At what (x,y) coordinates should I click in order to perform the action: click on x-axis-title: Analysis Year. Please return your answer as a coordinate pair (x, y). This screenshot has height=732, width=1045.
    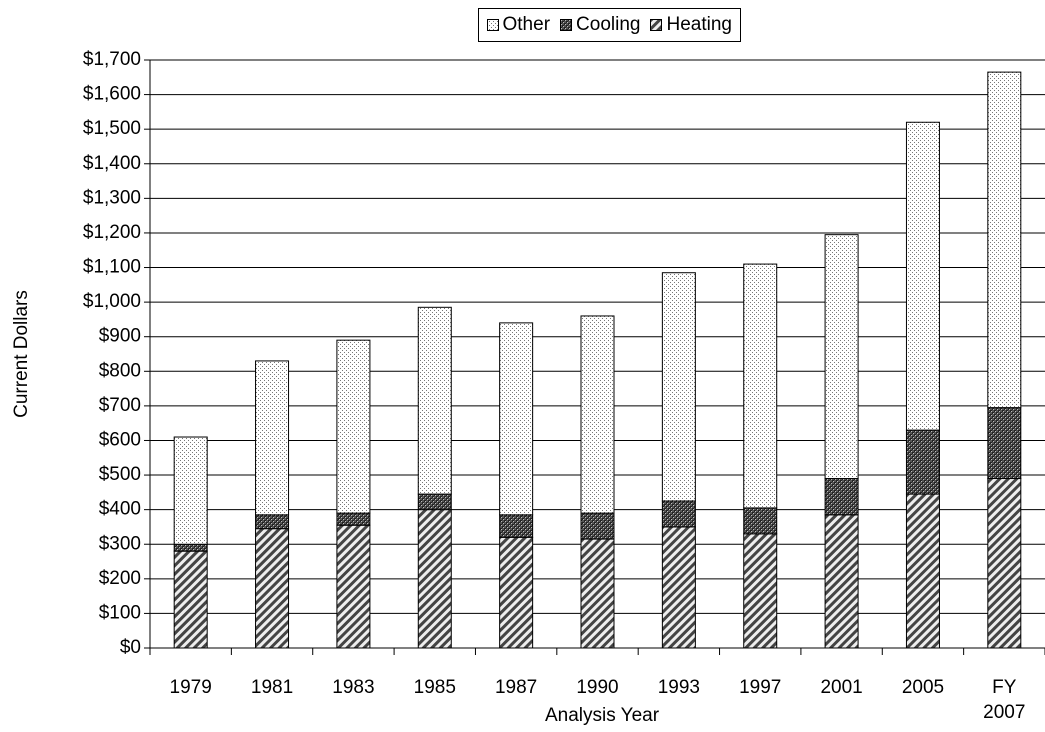
    Looking at the image, I should click on (602, 715).